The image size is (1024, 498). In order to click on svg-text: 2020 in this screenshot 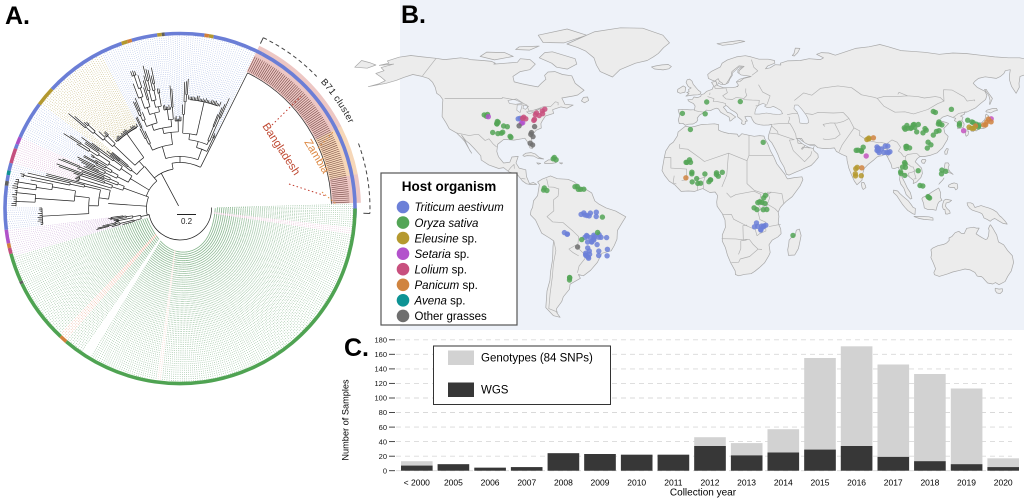, I will do `click(1003, 483)`.